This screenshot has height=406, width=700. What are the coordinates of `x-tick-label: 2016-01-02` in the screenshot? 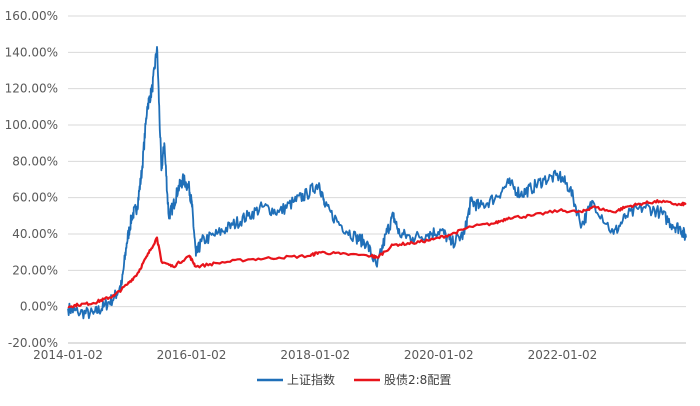 It's located at (192, 355).